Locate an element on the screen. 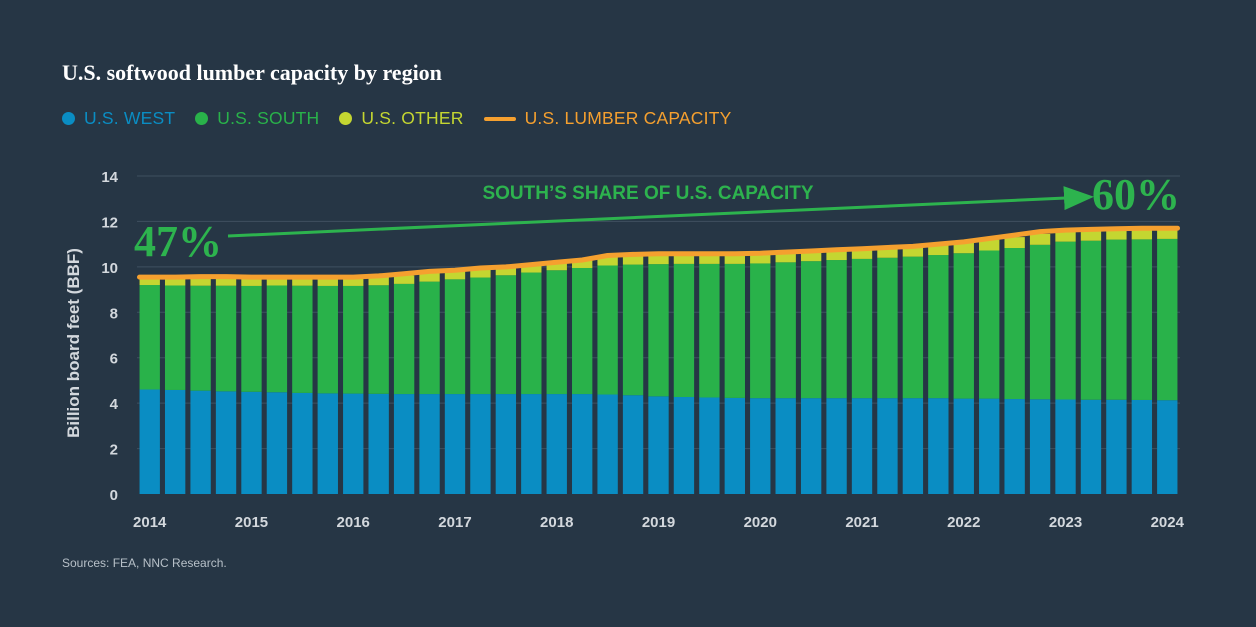 Image resolution: width=1256 pixels, height=627 pixels. y-tick-label: 10 is located at coordinates (109, 268).